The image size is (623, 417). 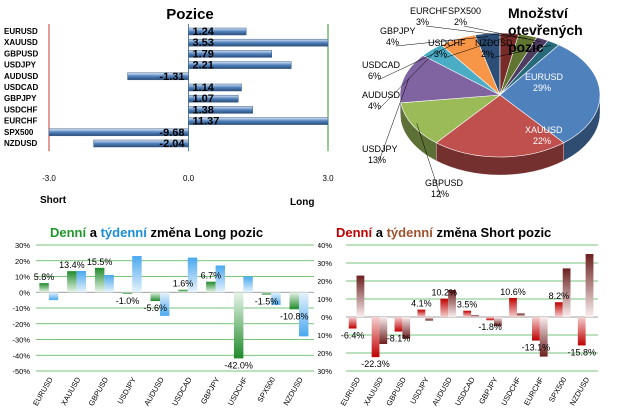 What do you see at coordinates (43, 391) in the screenshot?
I see `category-label: EURUSD` at bounding box center [43, 391].